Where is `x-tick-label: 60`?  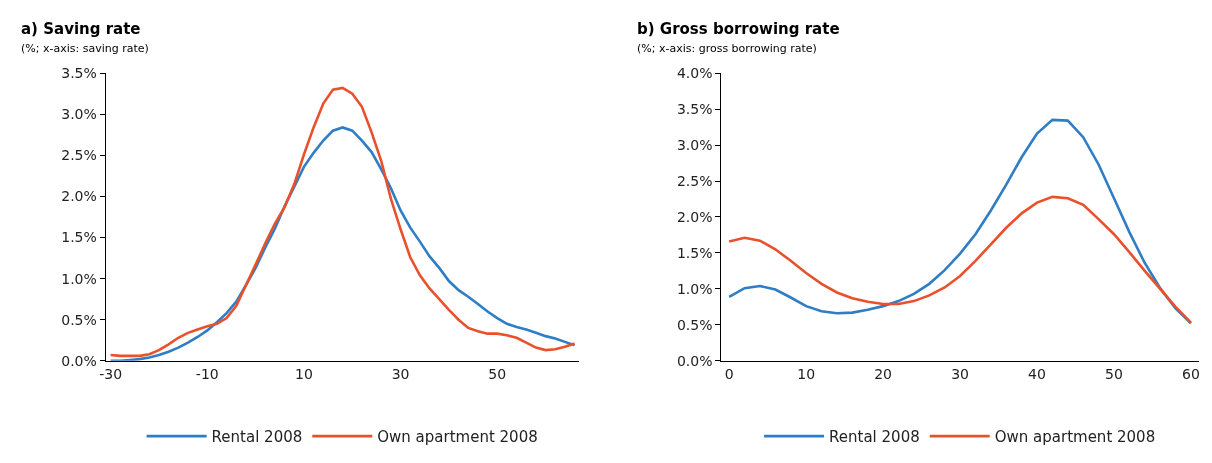
x-tick-label: 60 is located at coordinates (1191, 373).